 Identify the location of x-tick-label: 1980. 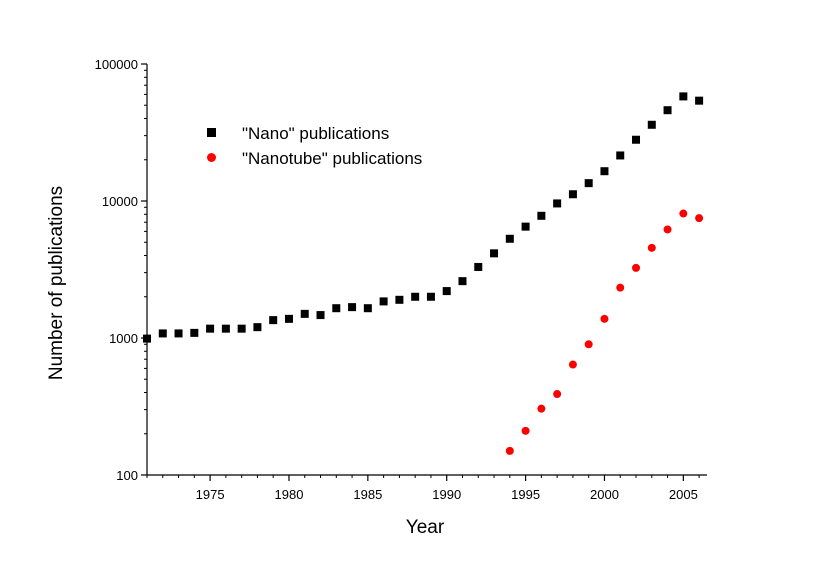
(289, 494).